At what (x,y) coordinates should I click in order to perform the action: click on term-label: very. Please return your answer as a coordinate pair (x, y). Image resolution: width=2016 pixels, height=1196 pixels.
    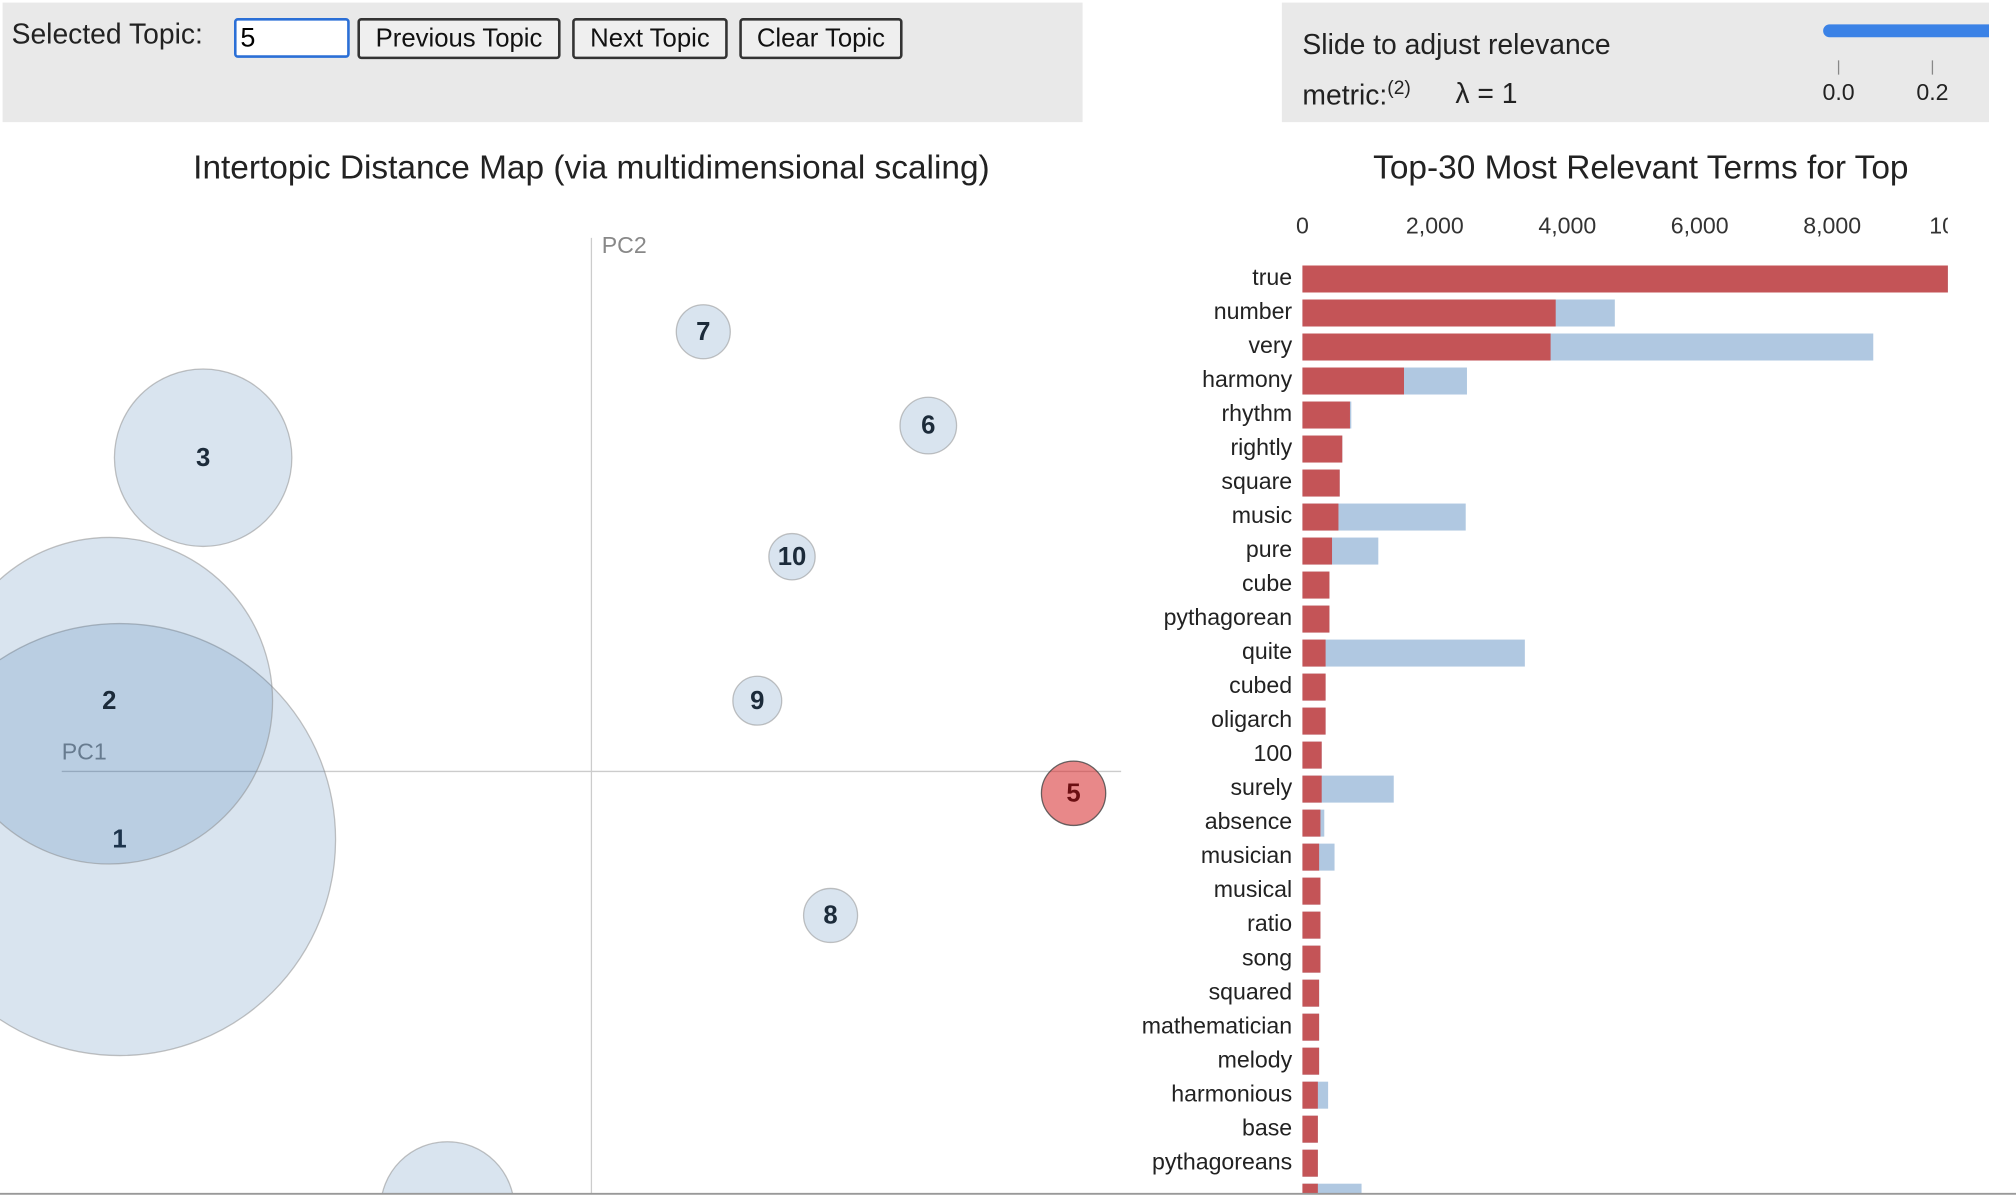
    Looking at the image, I should click on (1270, 345).